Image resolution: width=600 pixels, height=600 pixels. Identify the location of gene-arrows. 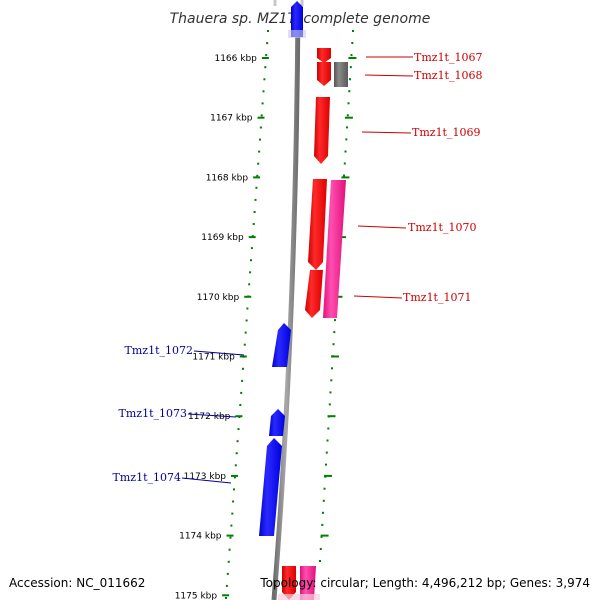
(303, 300).